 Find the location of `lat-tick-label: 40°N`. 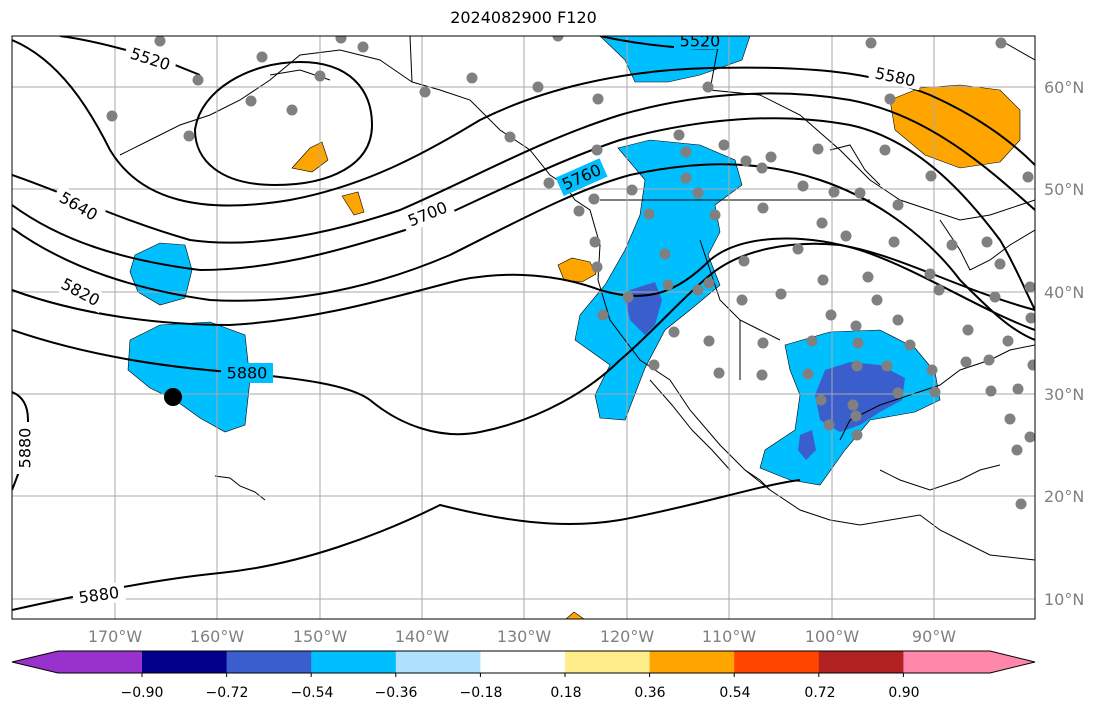

lat-tick-label: 40°N is located at coordinates (1064, 292).